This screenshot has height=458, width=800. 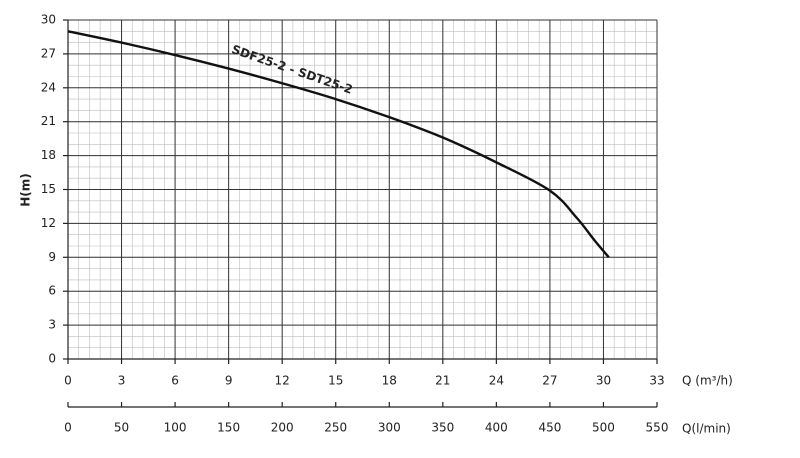 I want to click on x2-tick-label: 350, so click(x=442, y=428).